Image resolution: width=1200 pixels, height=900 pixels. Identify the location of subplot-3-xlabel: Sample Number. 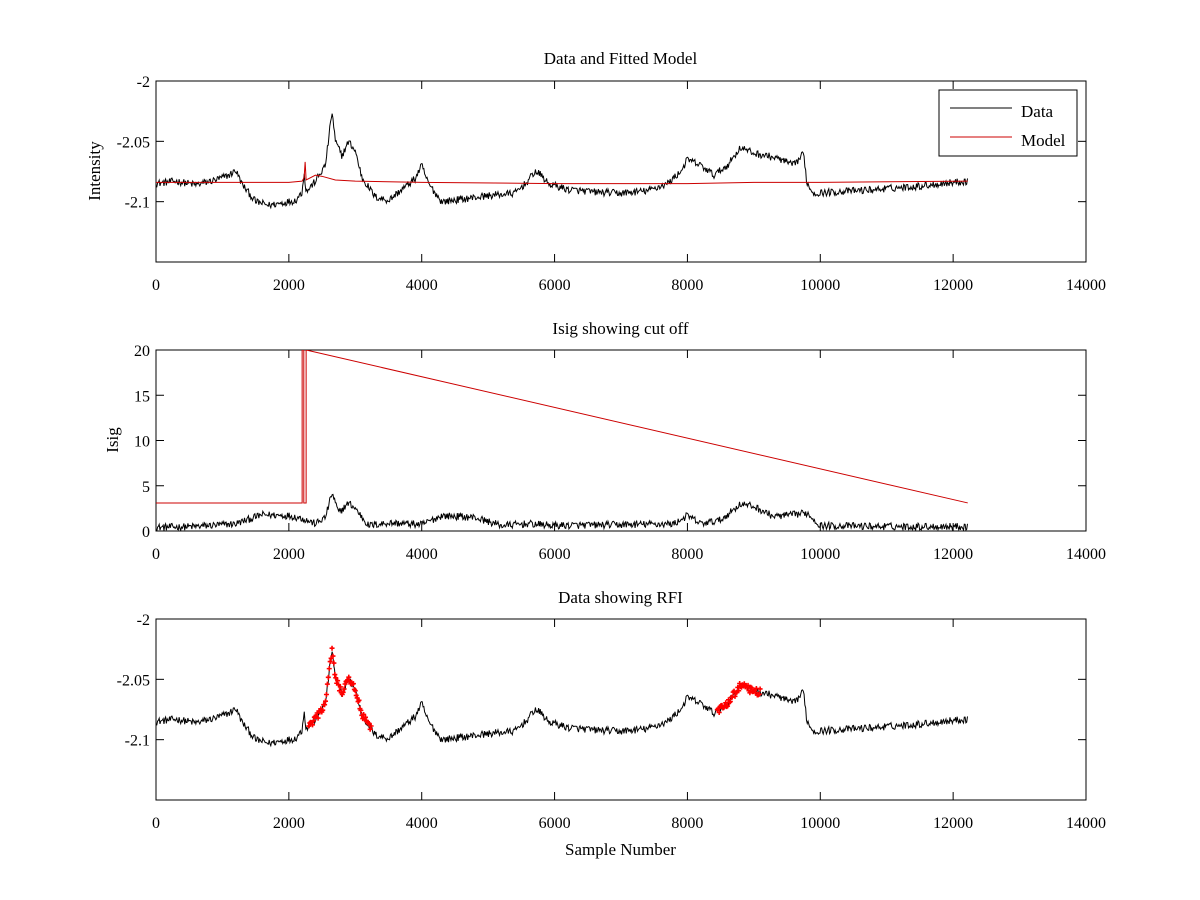
(620, 849).